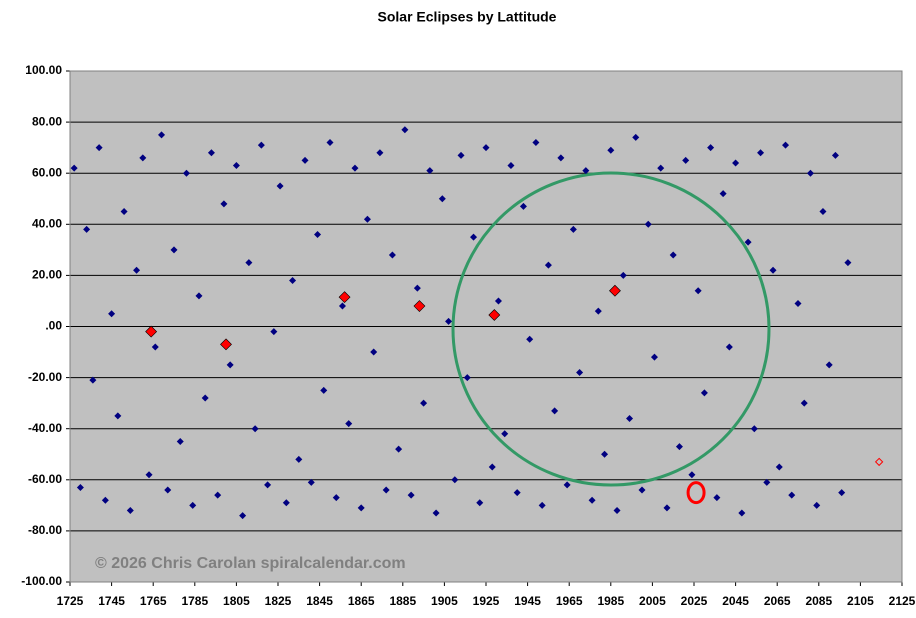 Image resolution: width=916 pixels, height=618 pixels. Describe the element at coordinates (818, 601) in the screenshot. I see `x-tick-label: 2085` at that location.